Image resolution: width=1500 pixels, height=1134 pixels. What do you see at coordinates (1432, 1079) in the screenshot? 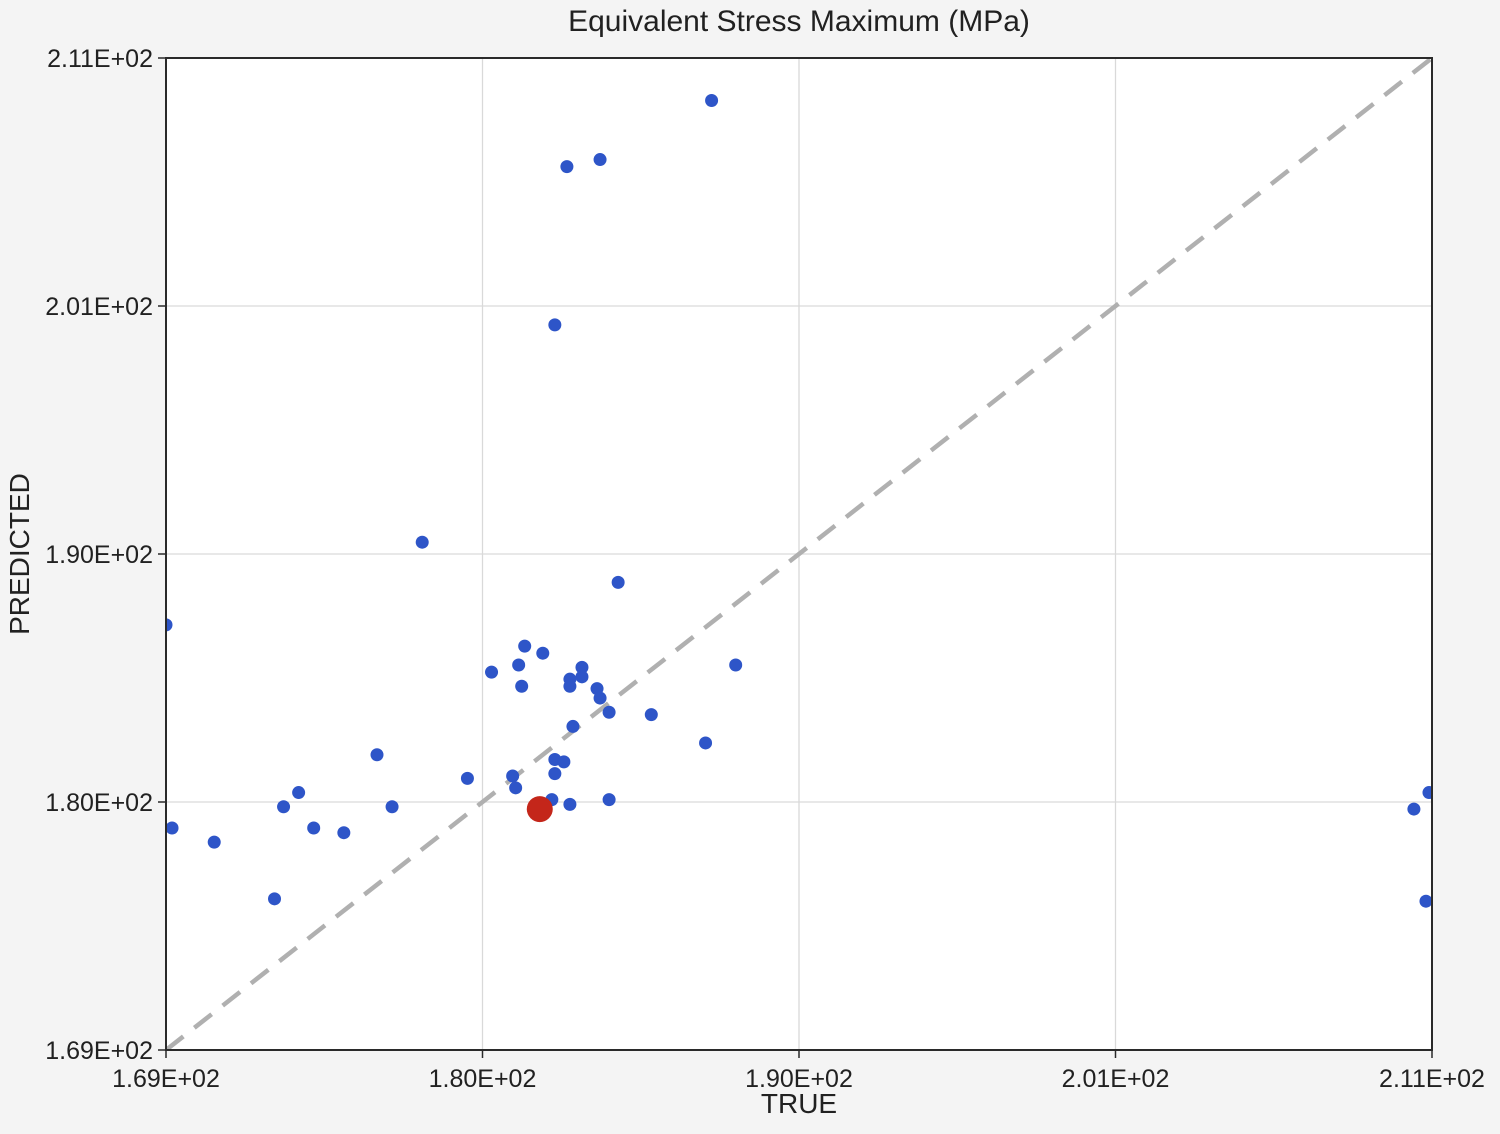
I see `x-tick-label: 2.11E+02` at bounding box center [1432, 1079].